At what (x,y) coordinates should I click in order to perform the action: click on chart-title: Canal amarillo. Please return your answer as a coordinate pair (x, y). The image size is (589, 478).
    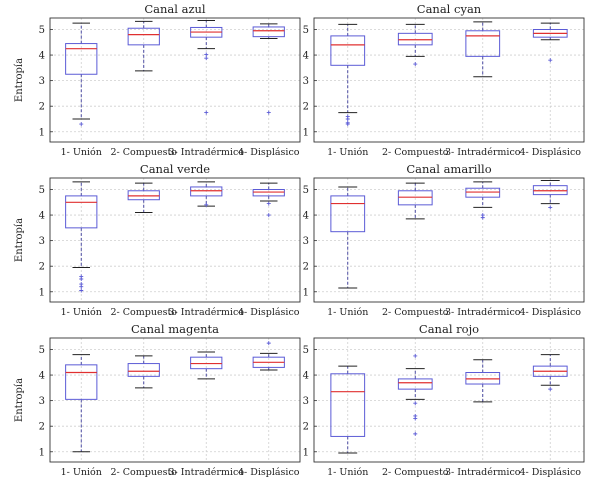
    Looking at the image, I should click on (448, 169).